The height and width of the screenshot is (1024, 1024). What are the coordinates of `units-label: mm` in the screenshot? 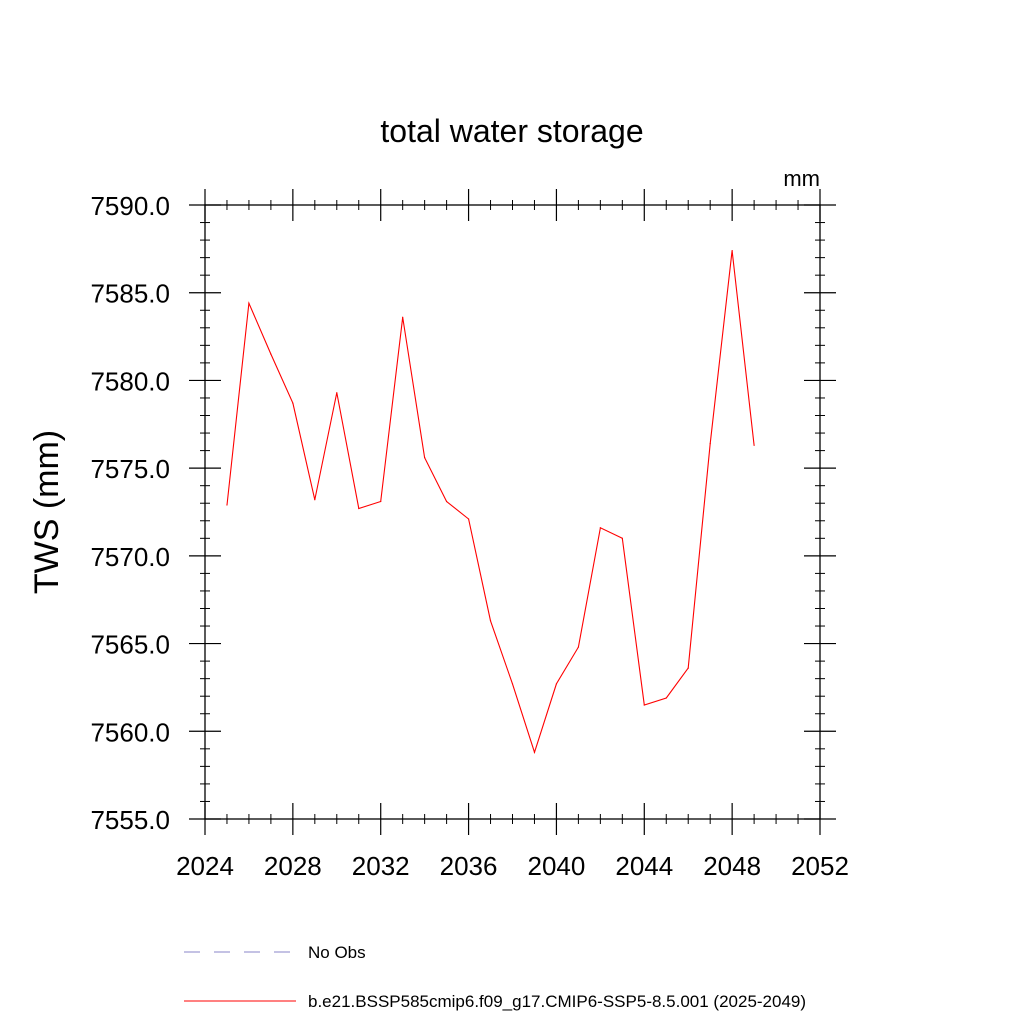 It's located at (801, 178).